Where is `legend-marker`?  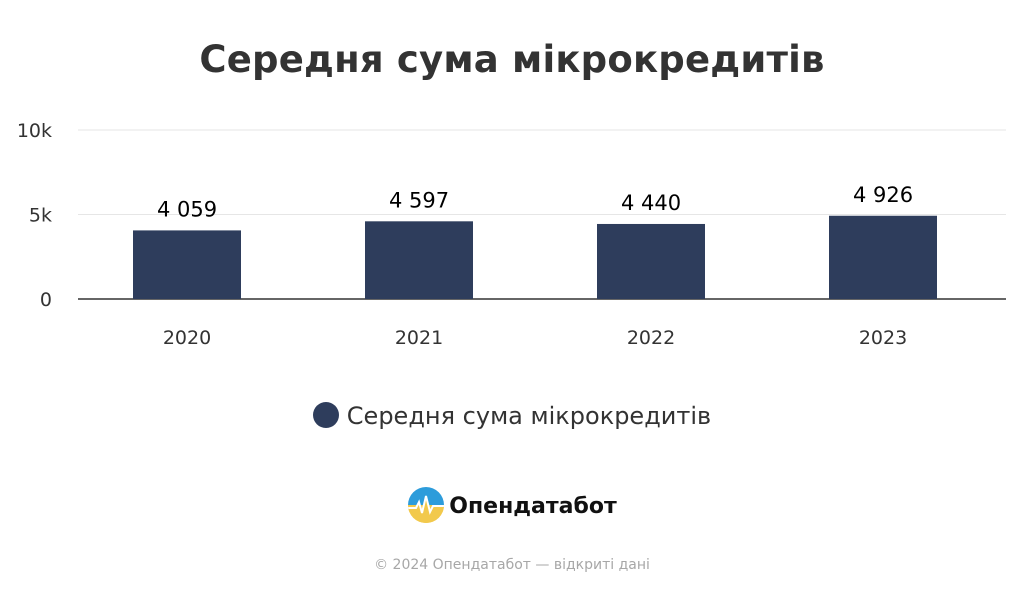 legend-marker is located at coordinates (325, 415).